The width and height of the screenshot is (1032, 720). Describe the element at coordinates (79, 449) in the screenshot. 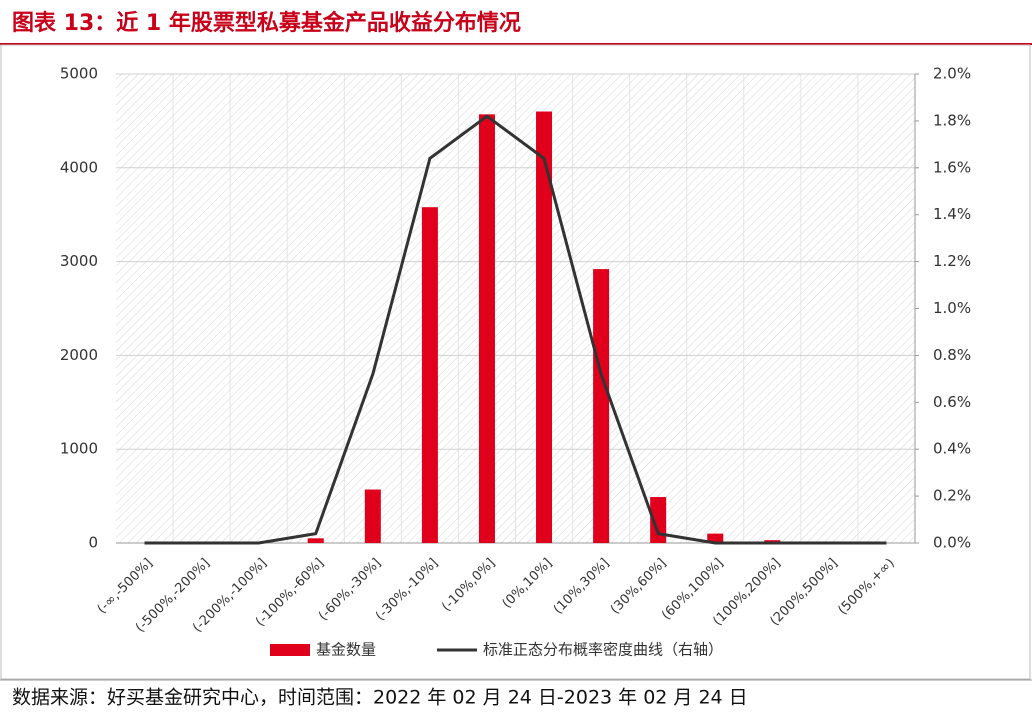

I see `y-tick-label: 1000` at that location.